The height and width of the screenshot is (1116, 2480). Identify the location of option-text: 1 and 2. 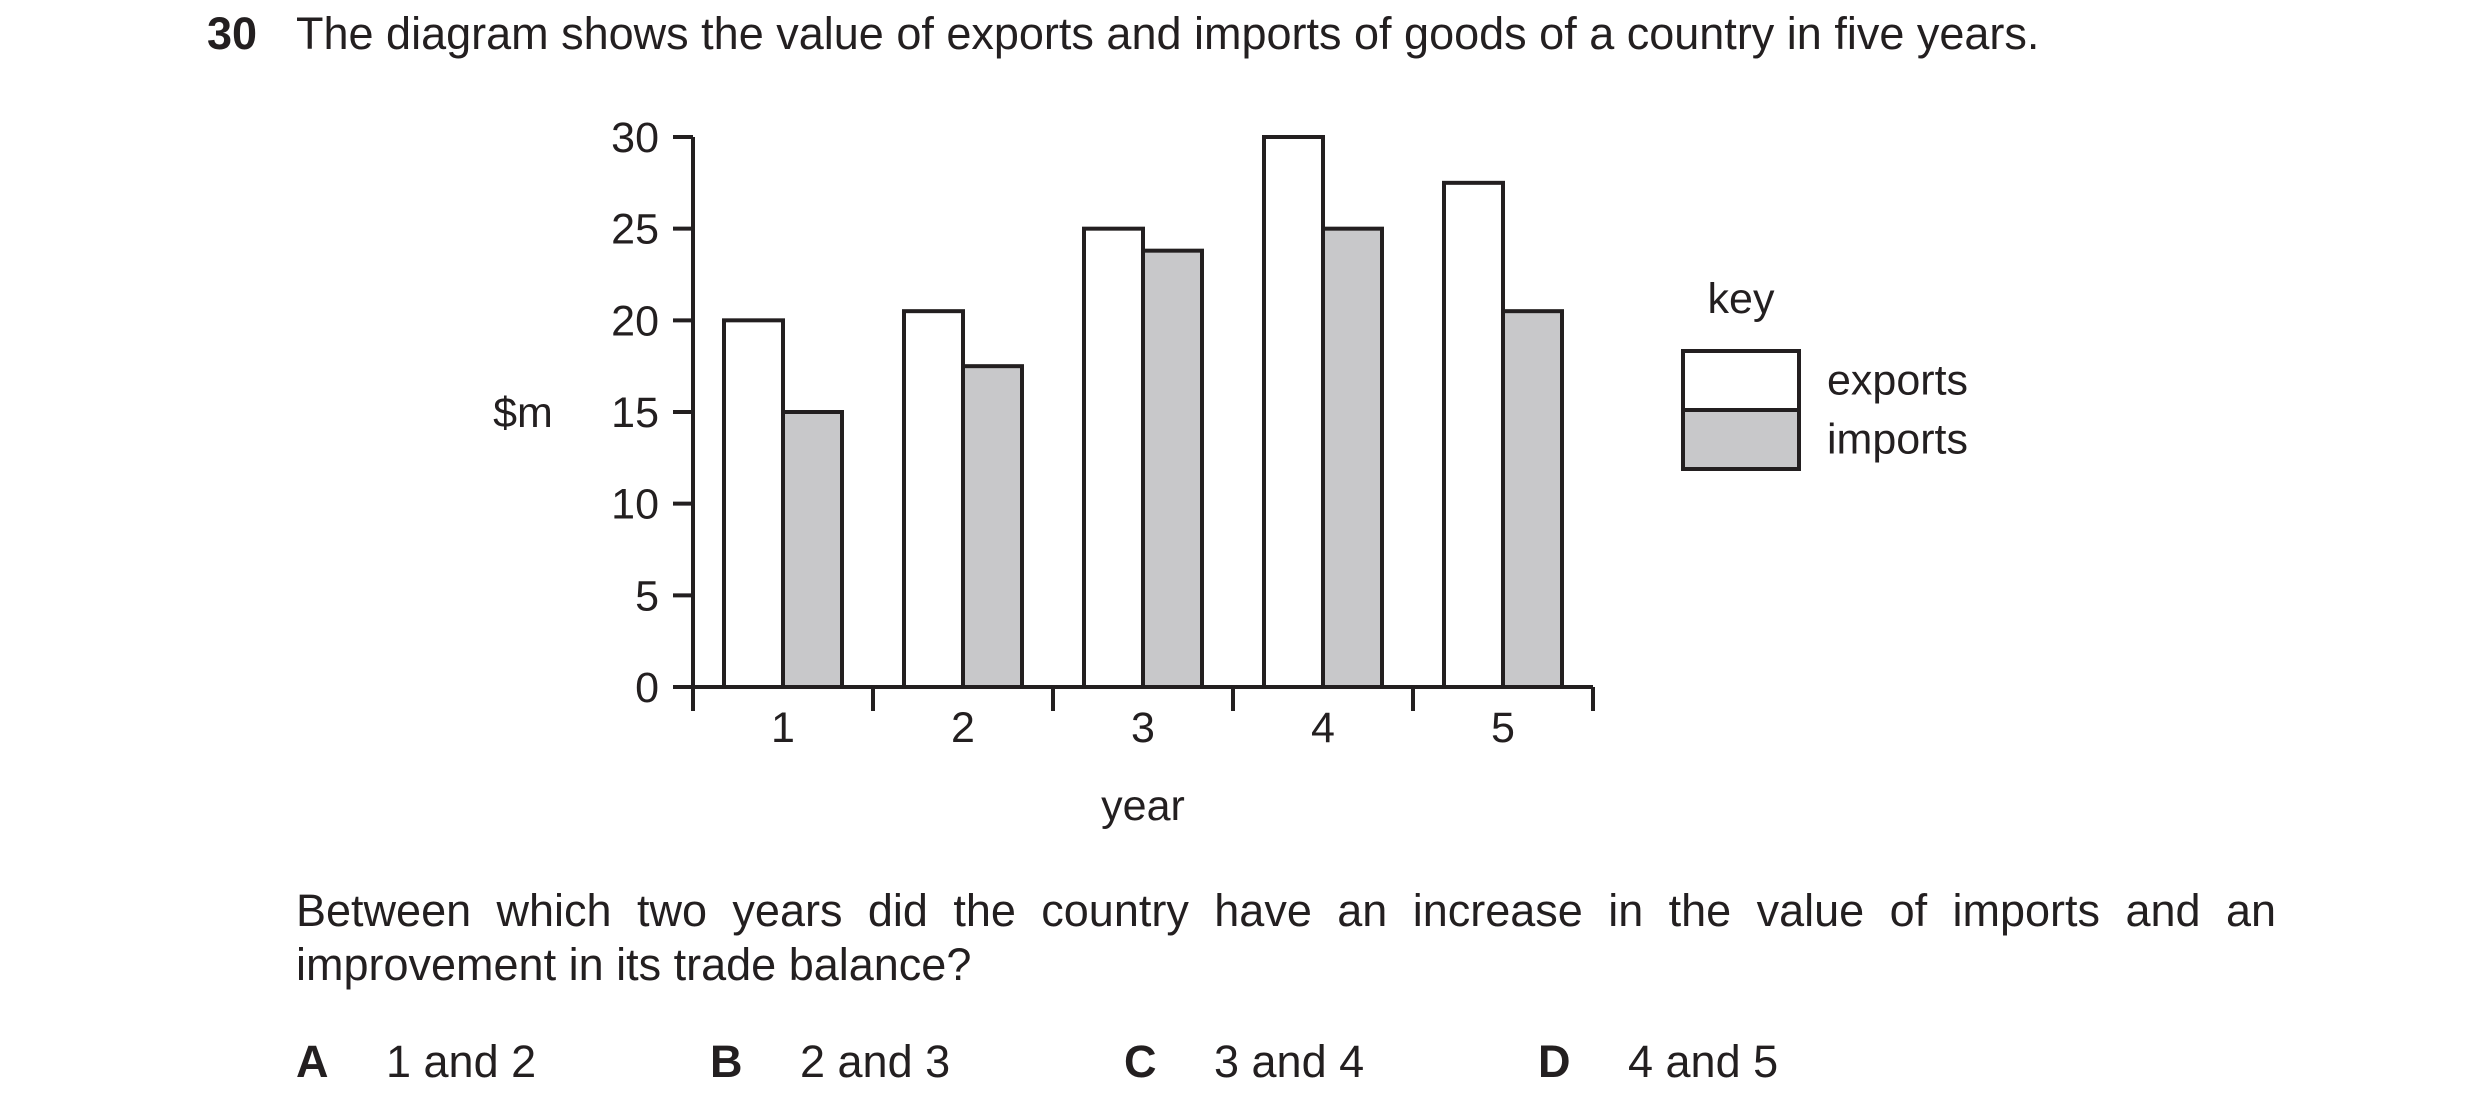
(461, 1061).